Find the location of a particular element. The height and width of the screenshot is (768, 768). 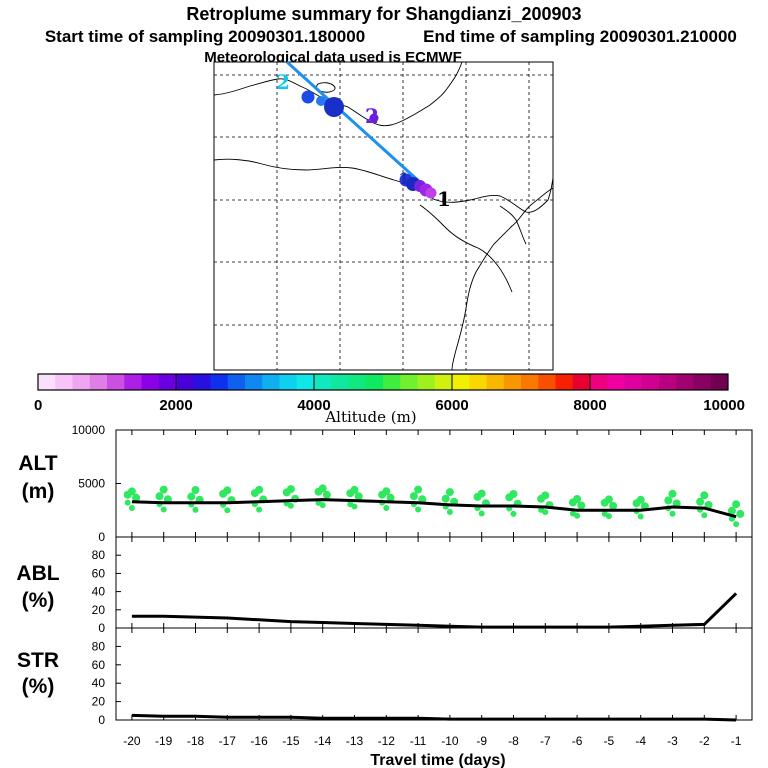

x-tick-label: -15 is located at coordinates (291, 741).